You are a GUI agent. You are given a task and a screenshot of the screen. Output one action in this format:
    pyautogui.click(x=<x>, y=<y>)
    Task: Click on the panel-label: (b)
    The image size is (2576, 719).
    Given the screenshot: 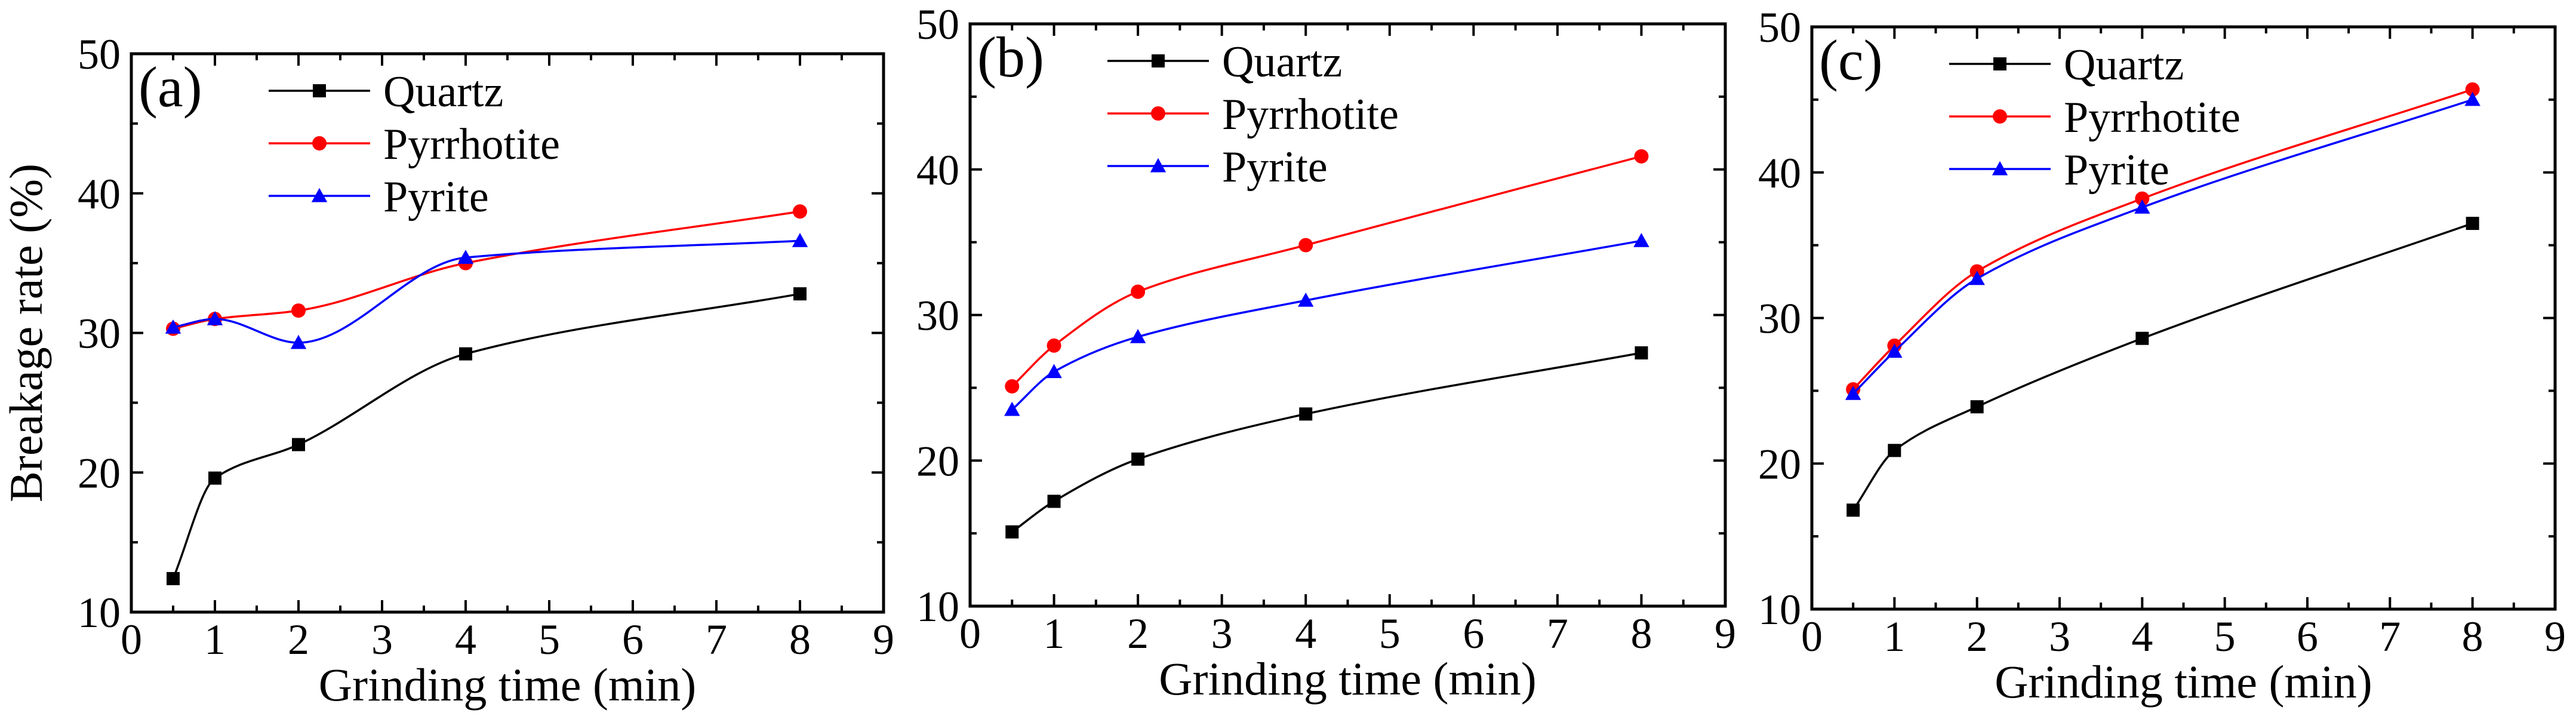 What is the action you would take?
    pyautogui.click(x=1010, y=57)
    